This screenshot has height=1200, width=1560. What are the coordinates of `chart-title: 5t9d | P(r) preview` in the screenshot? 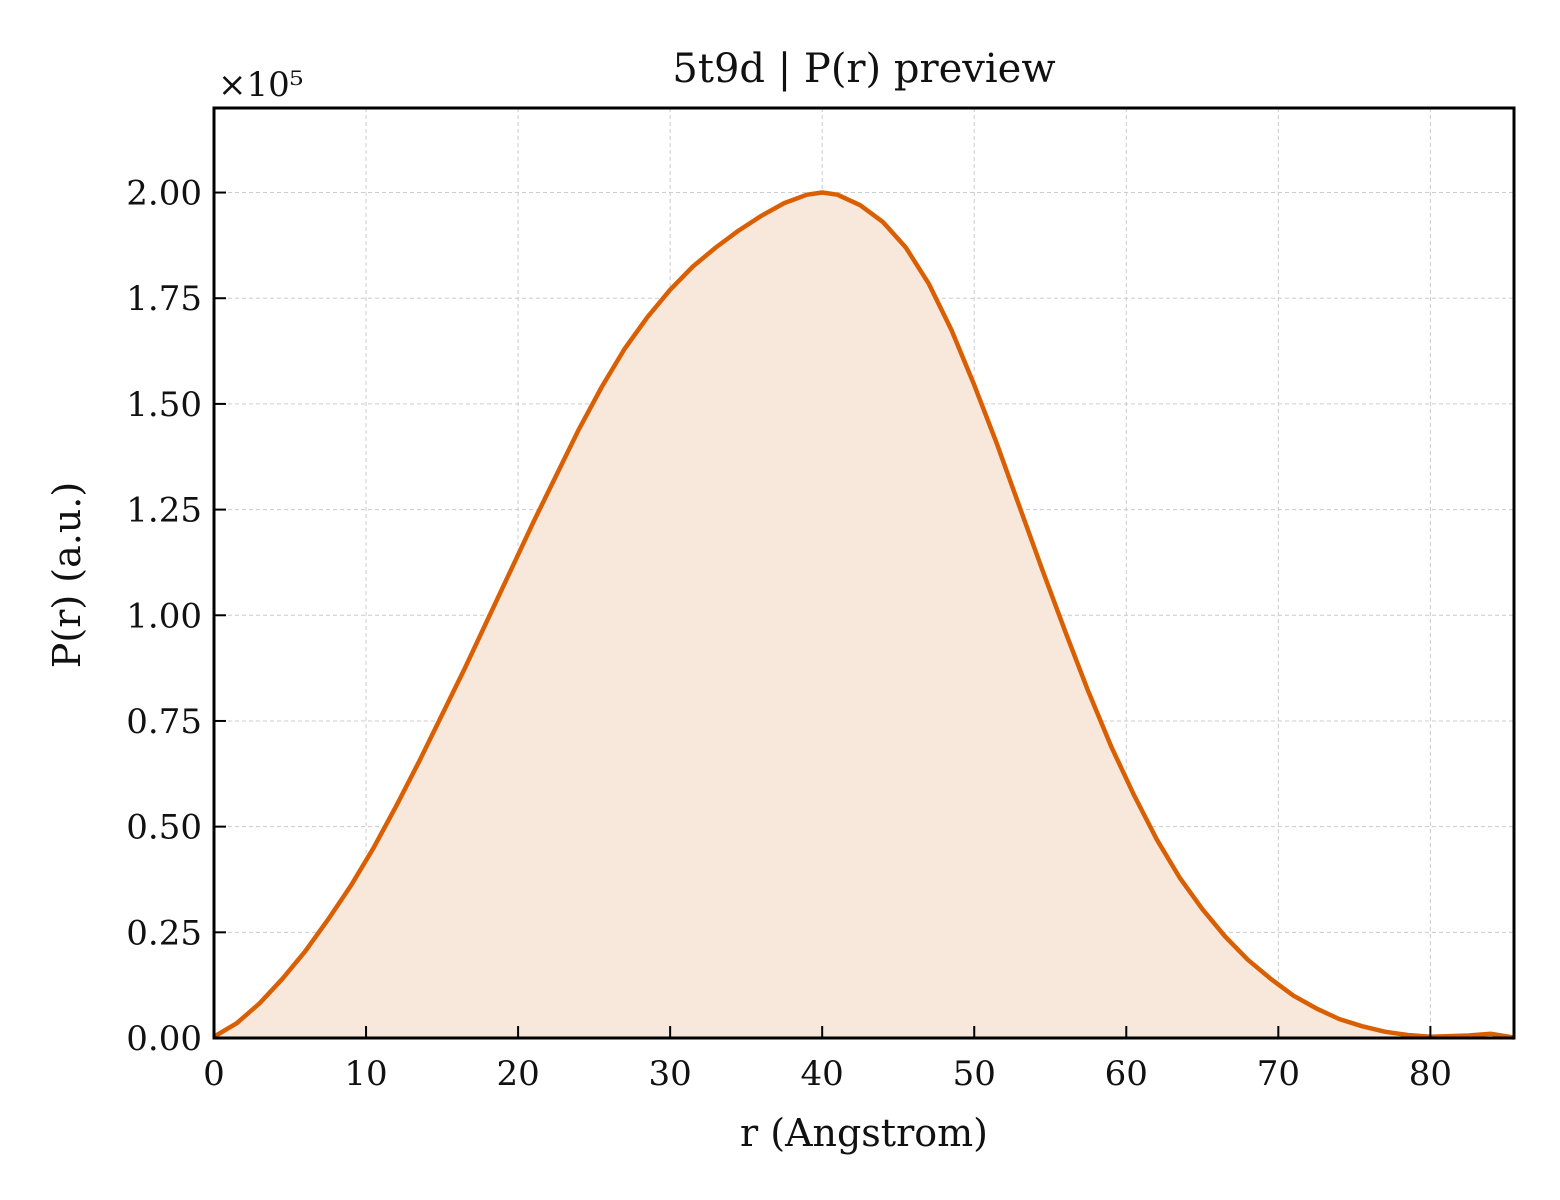 It's located at (863, 69).